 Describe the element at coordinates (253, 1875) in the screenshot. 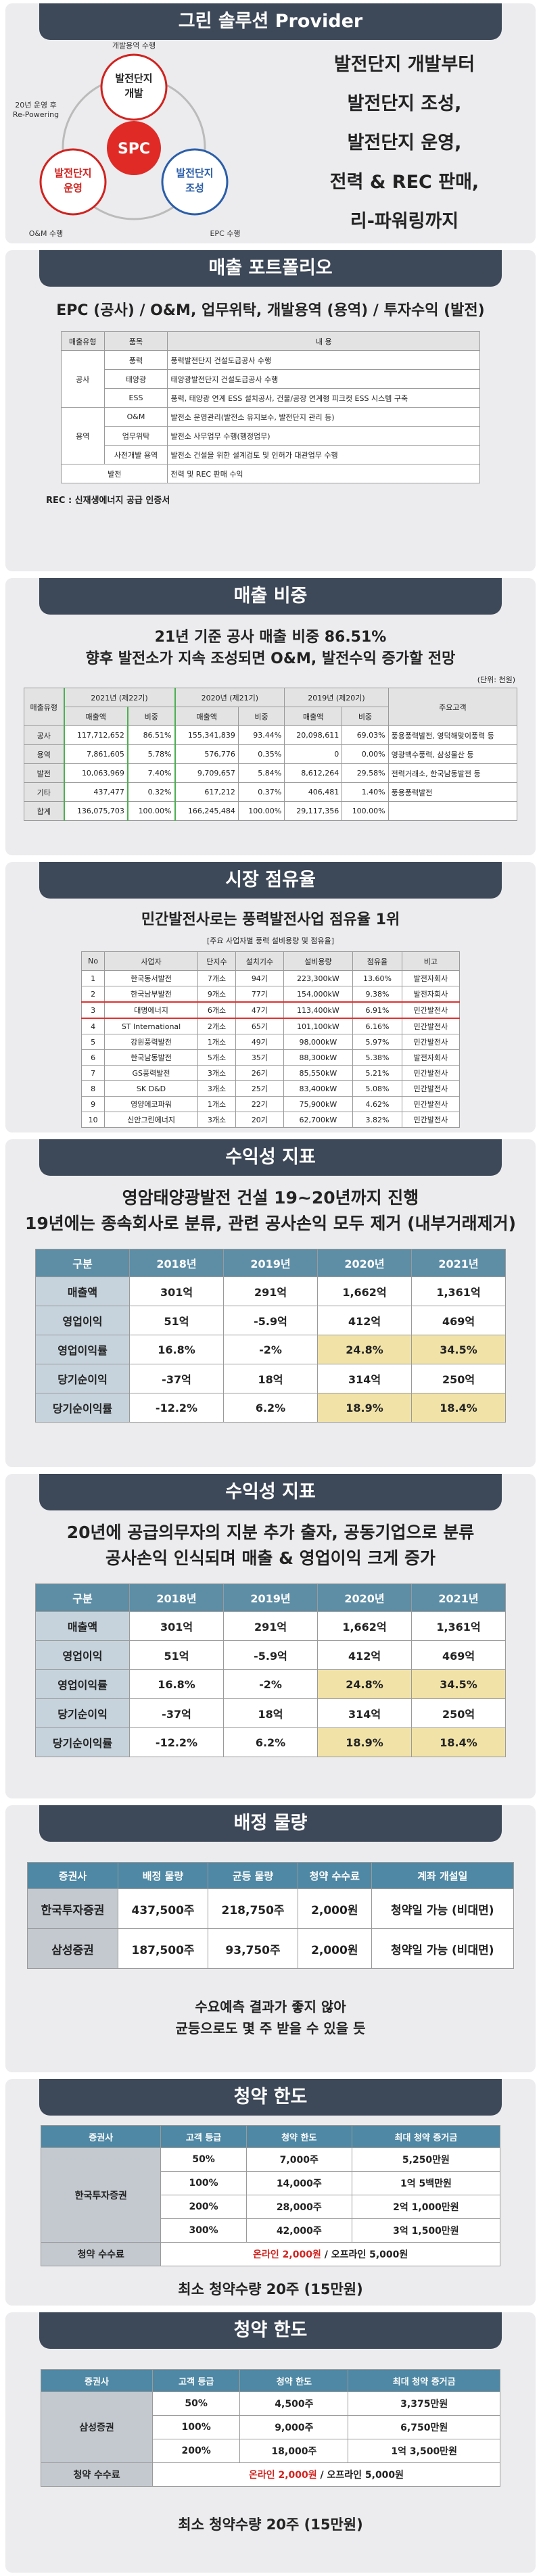

I see `header-cell: 균등 물량` at that location.